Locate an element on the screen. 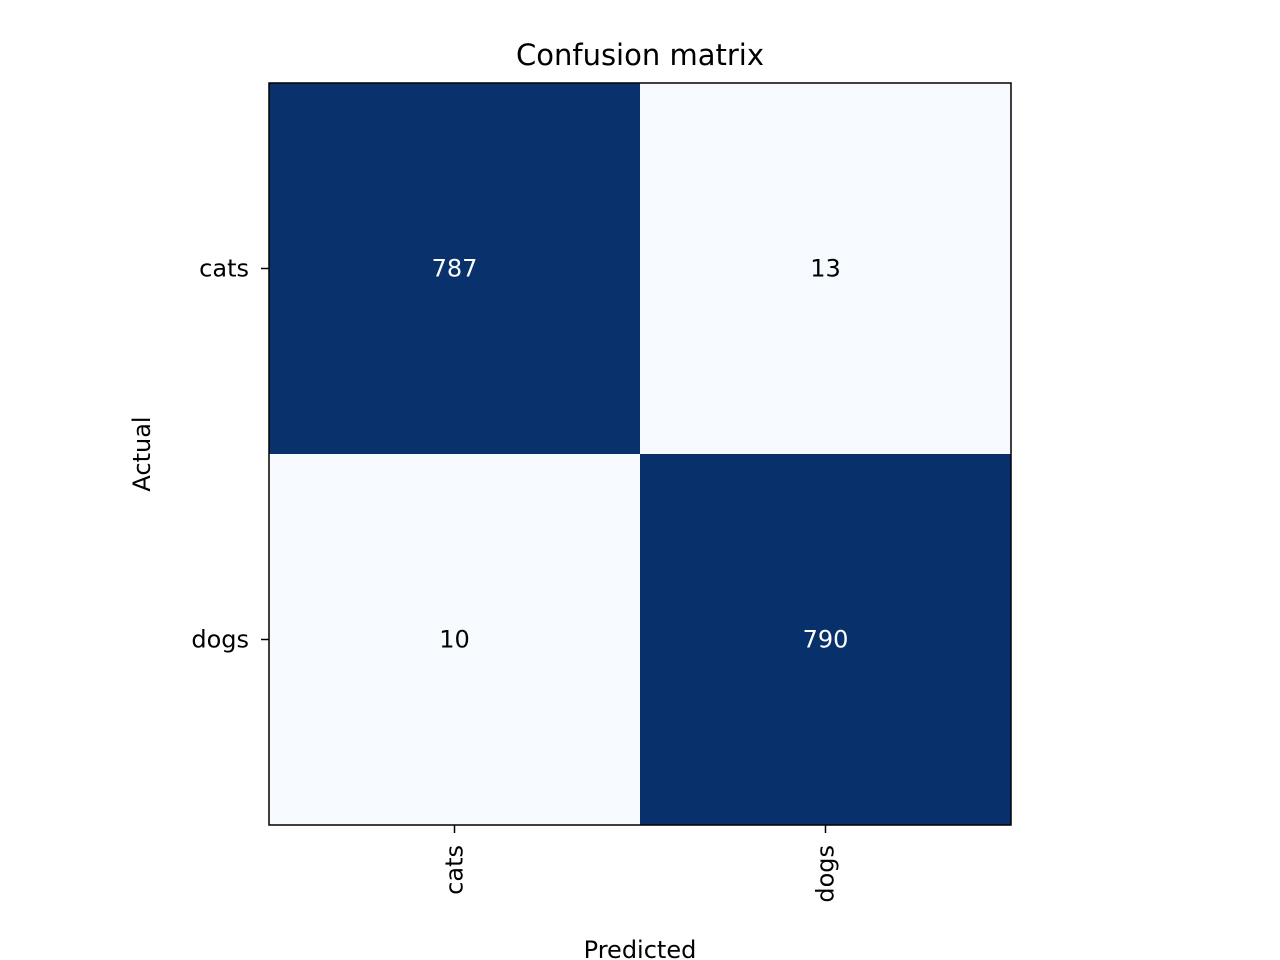 The width and height of the screenshot is (1280, 960). x-axis-label: Predicted is located at coordinates (640, 948).